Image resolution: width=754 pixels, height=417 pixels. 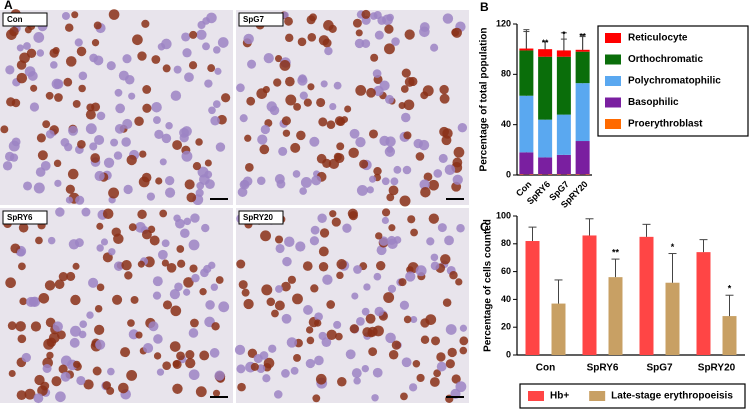 I want to click on image-label: SpRY6, so click(x=20, y=217).